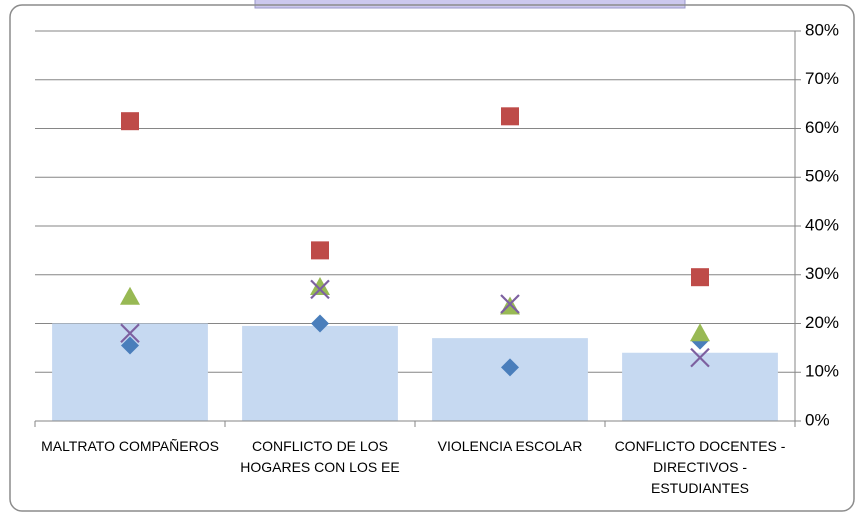  I want to click on y-tick-label: 80%, so click(822, 29).